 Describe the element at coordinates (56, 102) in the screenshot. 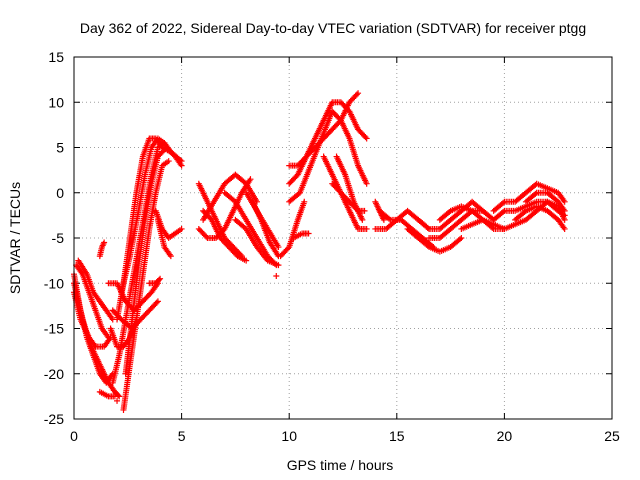

I see `y-tick-label: 10` at that location.